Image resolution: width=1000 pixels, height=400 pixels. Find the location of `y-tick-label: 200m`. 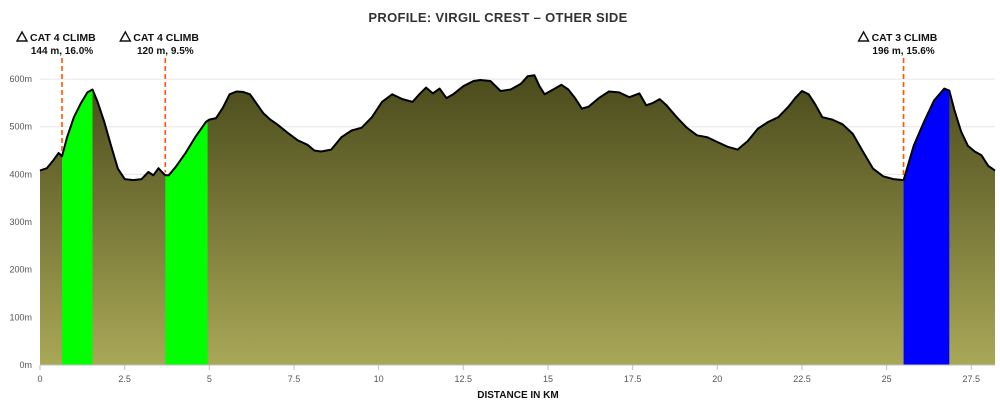

y-tick-label: 200m is located at coordinates (20, 270).